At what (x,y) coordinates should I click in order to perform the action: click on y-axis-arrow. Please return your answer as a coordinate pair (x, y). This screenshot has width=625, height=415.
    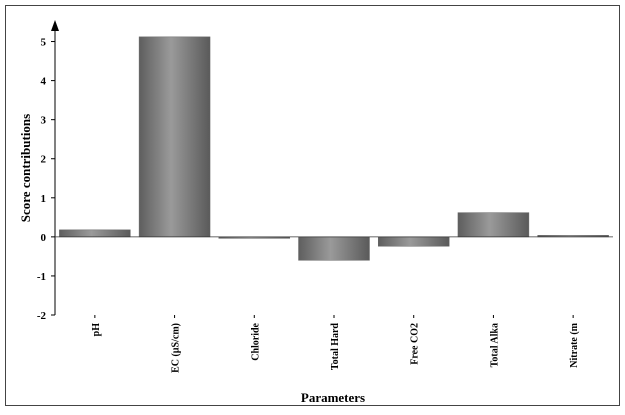
    Looking at the image, I should click on (55, 25).